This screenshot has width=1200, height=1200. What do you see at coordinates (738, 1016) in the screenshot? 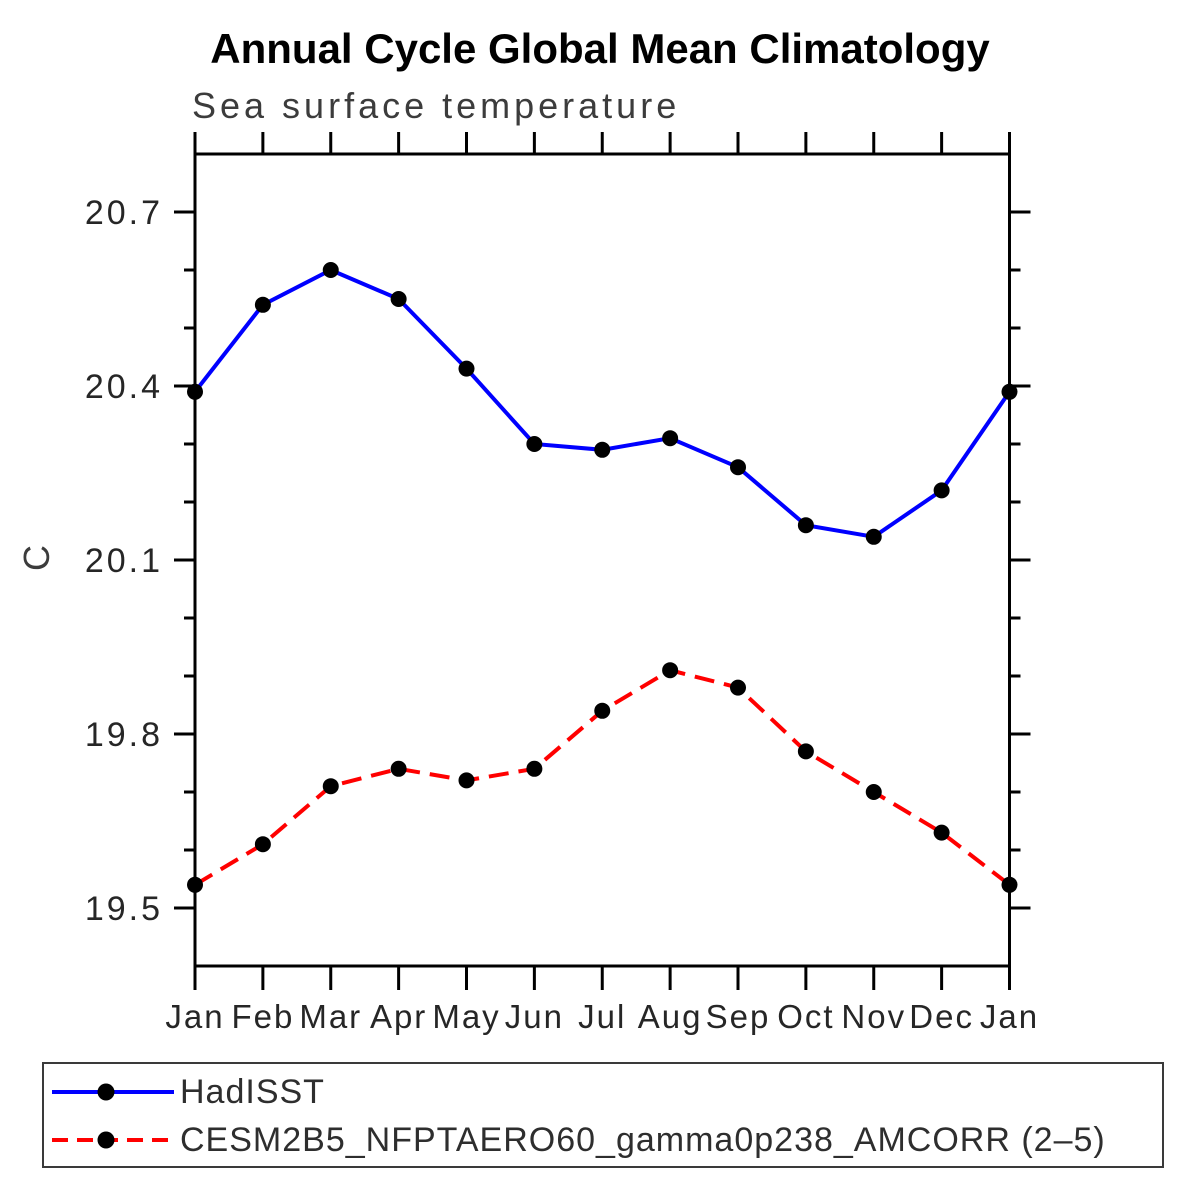
I see `x-tick-label: Sep` at bounding box center [738, 1016].